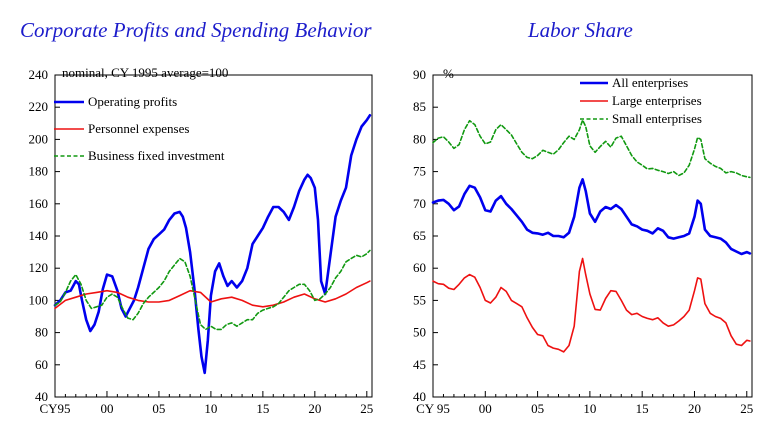 The image size is (768, 432). I want to click on series-line-business-fixed-investment, so click(212, 290).